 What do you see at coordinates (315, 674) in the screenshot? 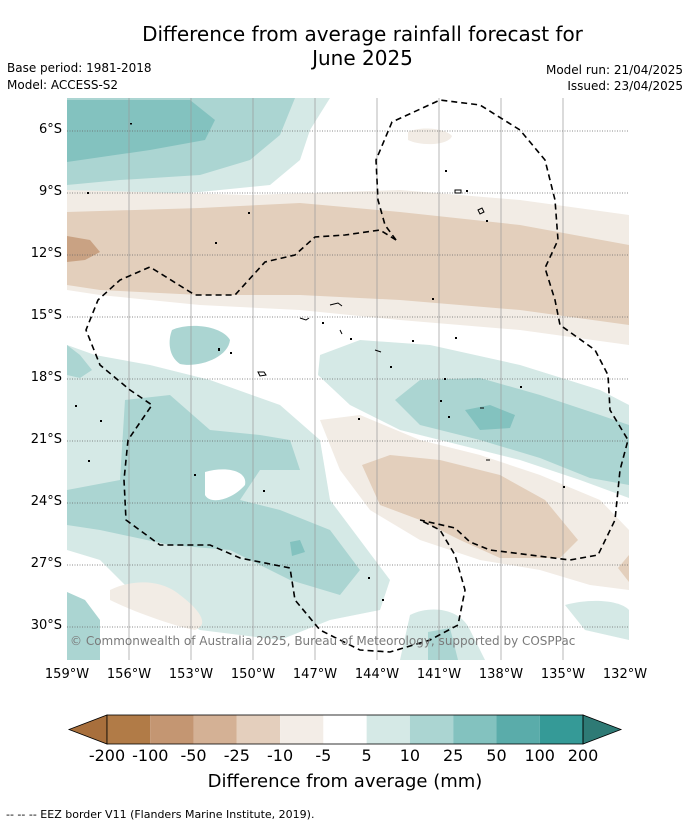
I see `lon-label-147w: 147°W` at bounding box center [315, 674].